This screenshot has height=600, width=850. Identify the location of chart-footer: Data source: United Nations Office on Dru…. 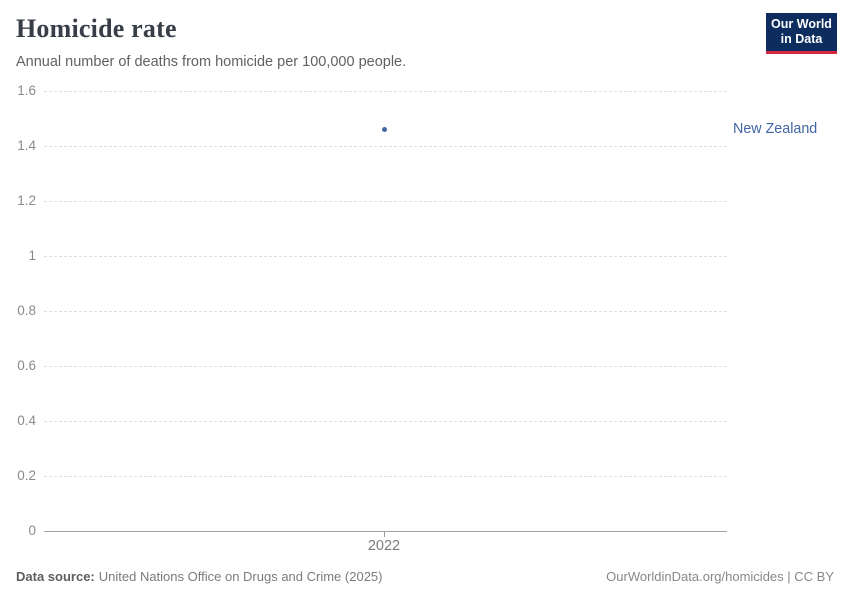
(425, 577).